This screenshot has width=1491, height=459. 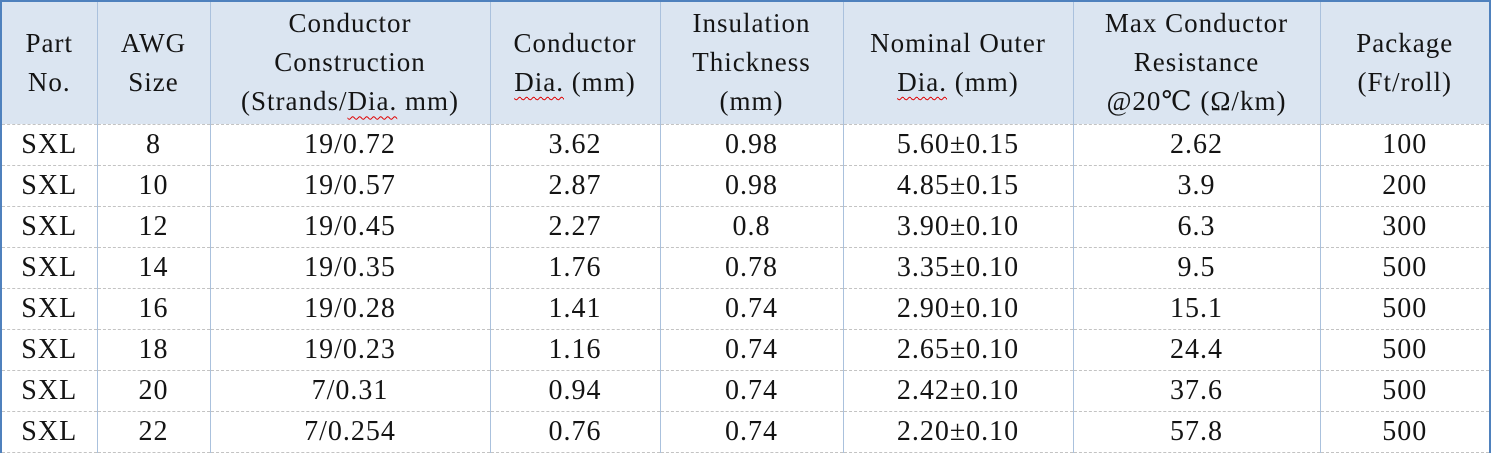 I want to click on column-header-conductor_construction: Conductor Construction (Strands/Dia. mm), so click(x=350, y=63).